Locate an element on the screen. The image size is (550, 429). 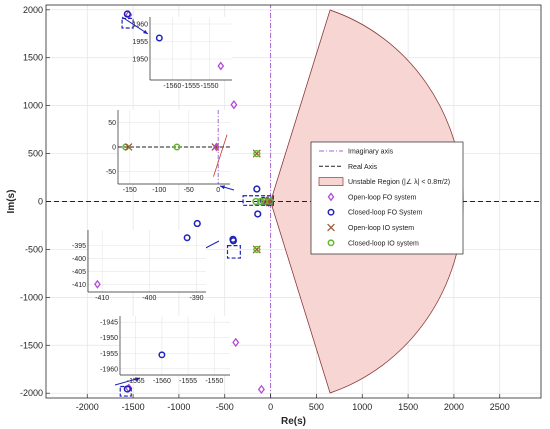
inset-x-tick-label: 0 is located at coordinates (218, 190).